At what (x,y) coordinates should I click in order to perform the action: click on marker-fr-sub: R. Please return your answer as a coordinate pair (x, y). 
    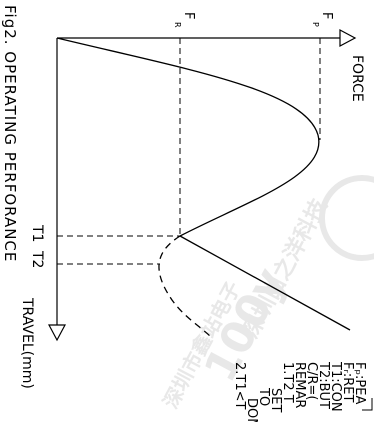
    Looking at the image, I should click on (177, 25).